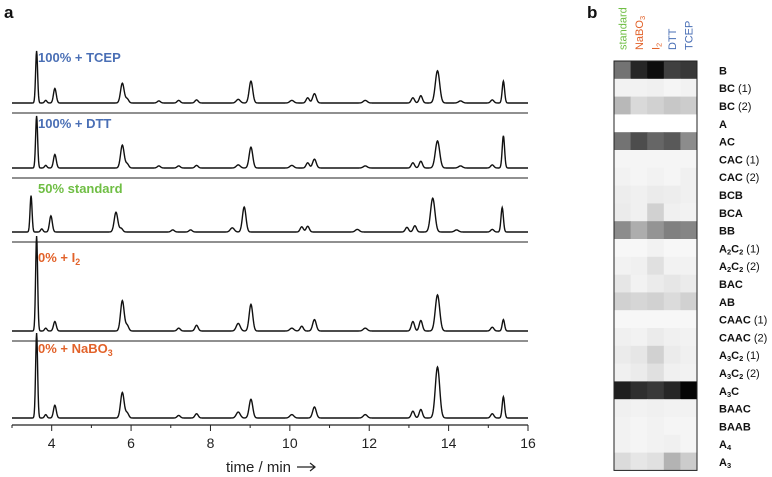  I want to click on x-tick-label: 4, so click(52, 443).